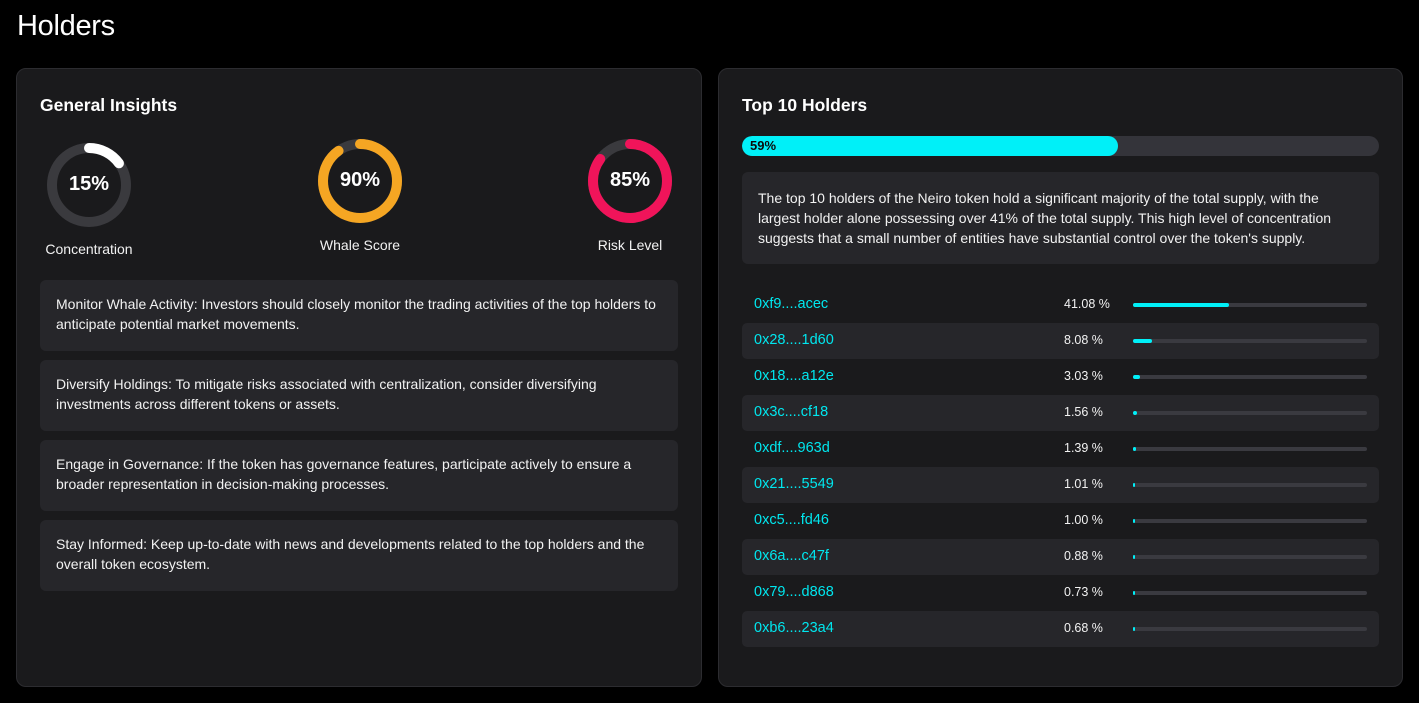 This screenshot has height=703, width=1419. I want to click on holder-address-link: 0xb6....23a4, so click(794, 628).